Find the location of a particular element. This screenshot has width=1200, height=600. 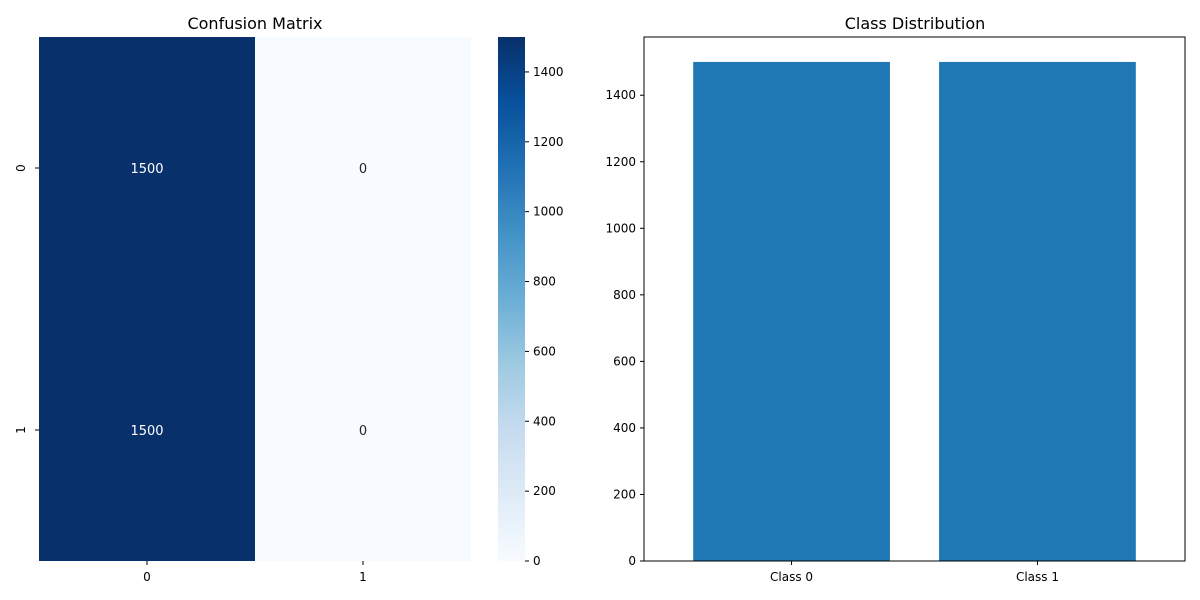

bar-y-ticks: 0 200 400 600 800 1000 1200 1400 is located at coordinates (624, 328).